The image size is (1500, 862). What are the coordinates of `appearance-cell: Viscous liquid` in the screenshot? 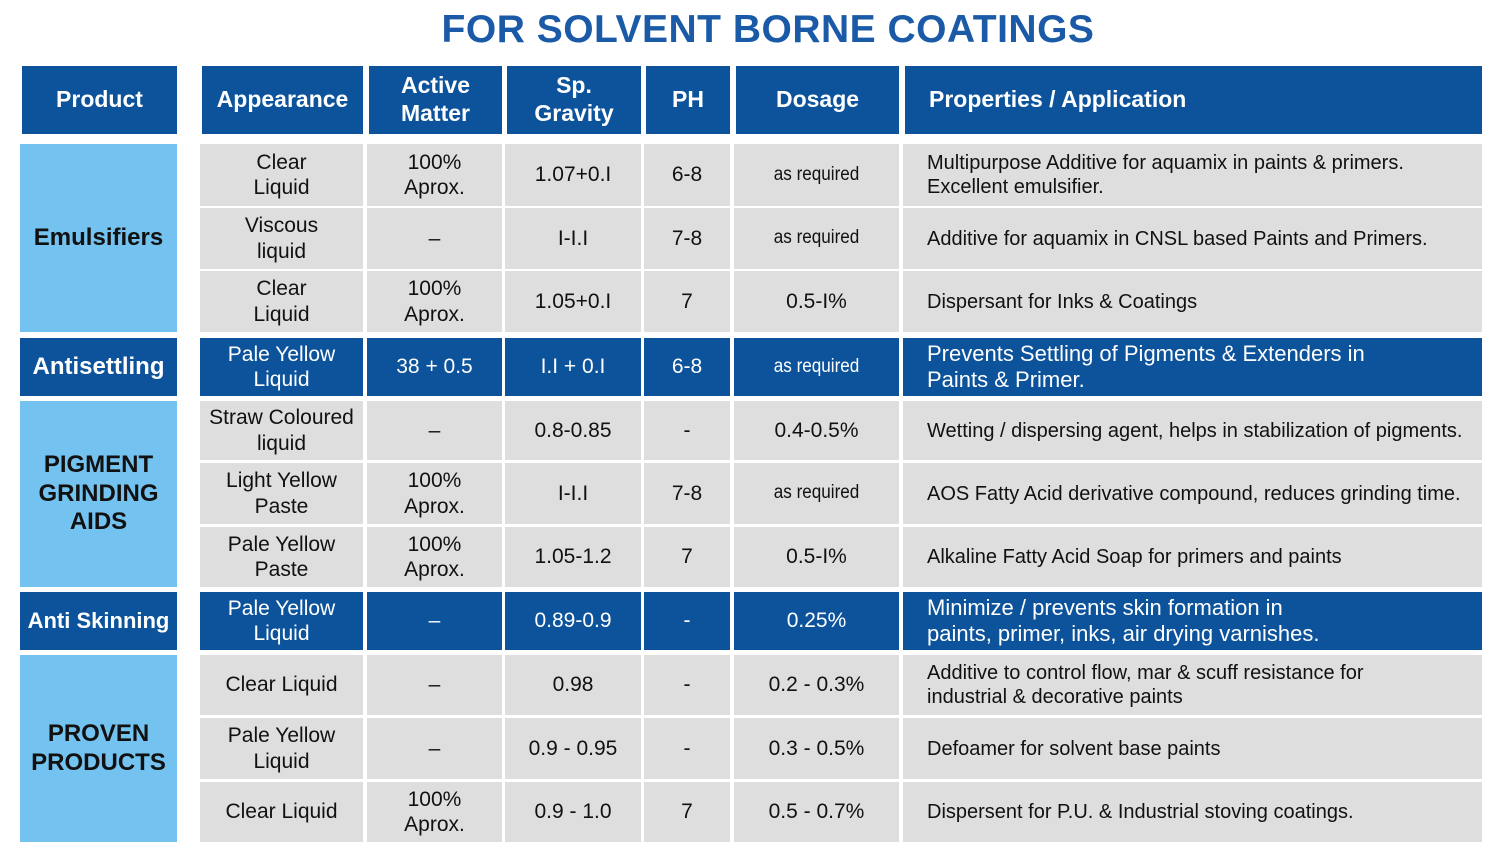 It's located at (281, 238).